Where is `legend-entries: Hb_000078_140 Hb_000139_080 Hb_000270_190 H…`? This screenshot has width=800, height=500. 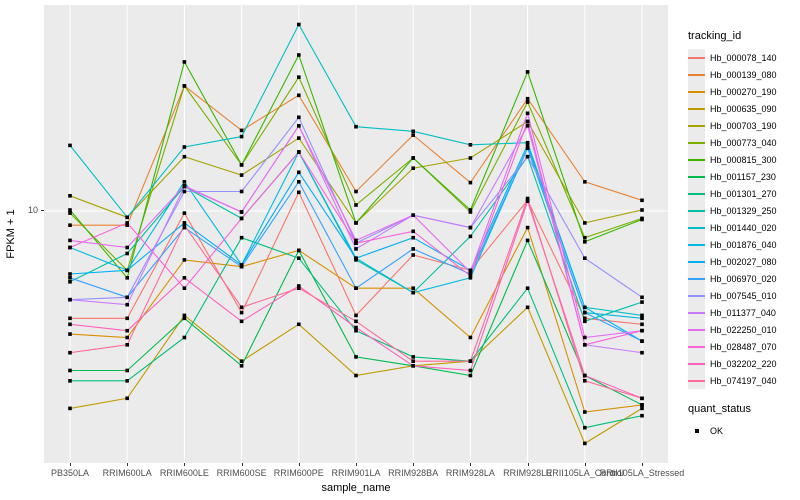
legend-entries: Hb_000078_140 Hb_000139_080 Hb_000270_190 H… is located at coordinates (743, 219).